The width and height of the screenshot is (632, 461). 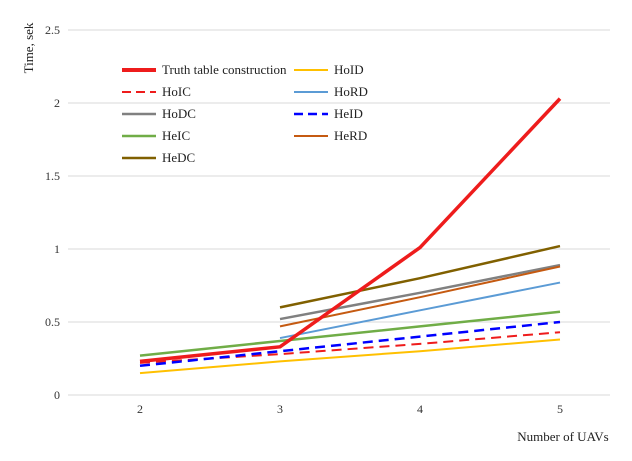 I want to click on x-tick-labels: 2 3 4 5, so click(x=350, y=409).